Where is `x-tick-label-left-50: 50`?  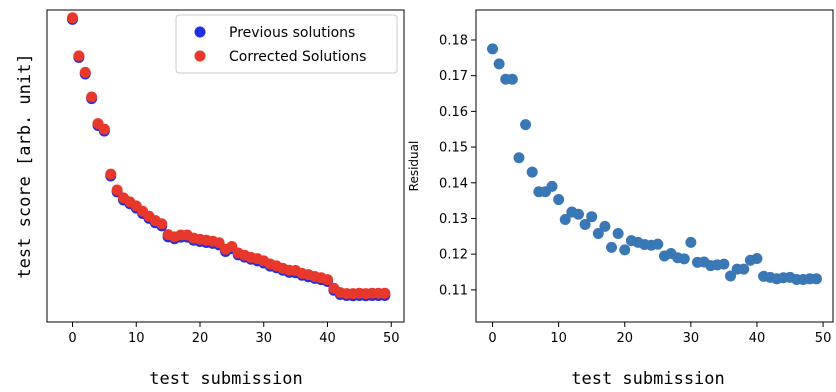 x-tick-label-left-50: 50 is located at coordinates (391, 338).